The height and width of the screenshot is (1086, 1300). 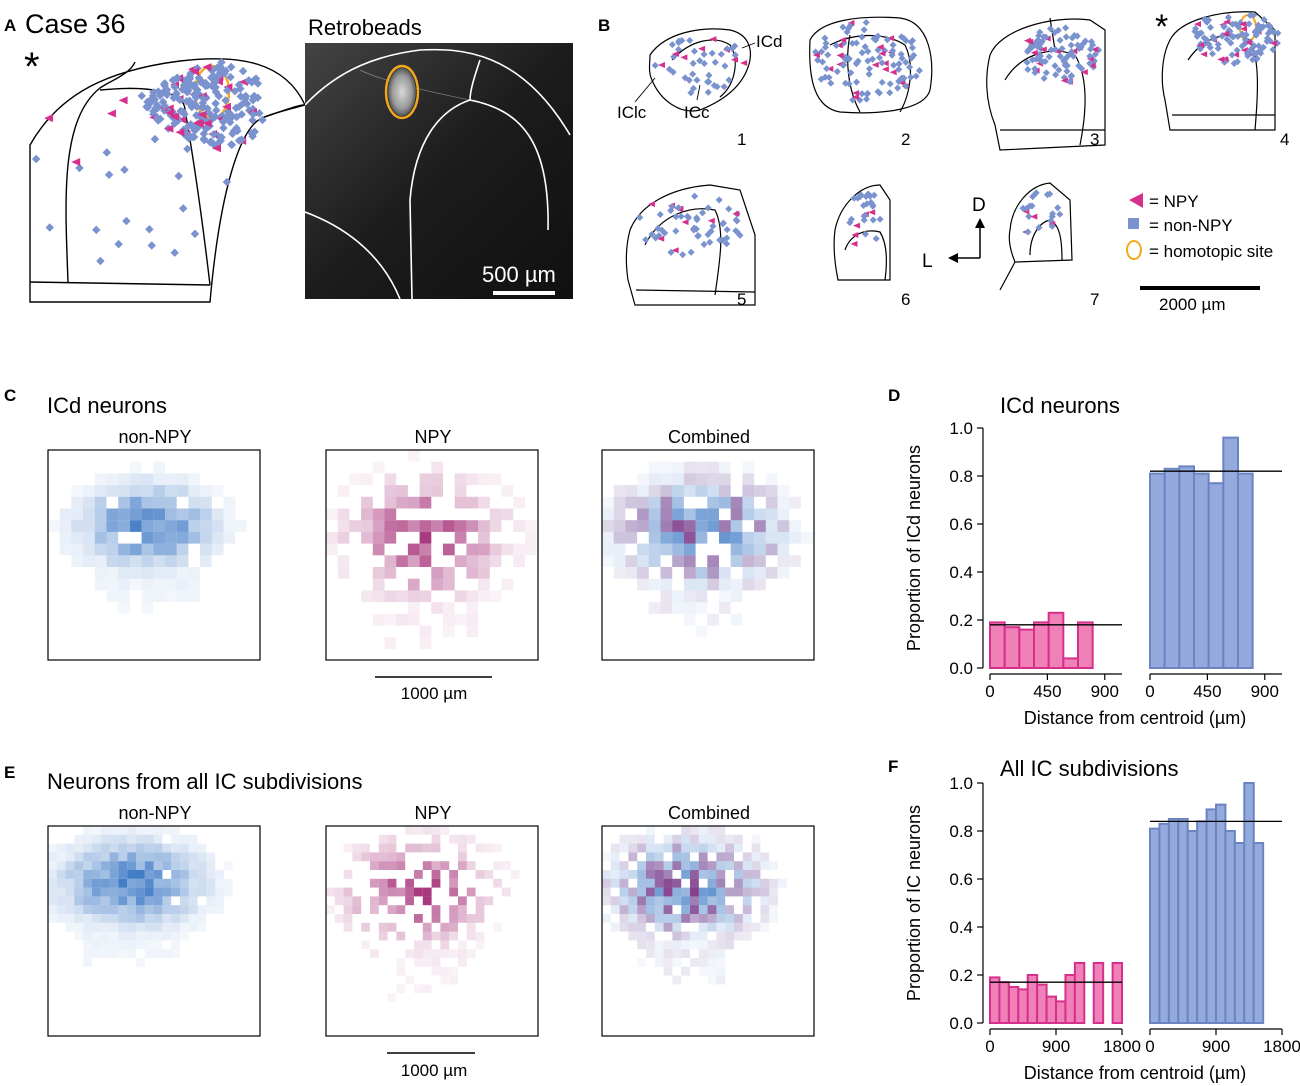 What do you see at coordinates (10, 395) in the screenshot?
I see `panel-letter-c: C` at bounding box center [10, 395].